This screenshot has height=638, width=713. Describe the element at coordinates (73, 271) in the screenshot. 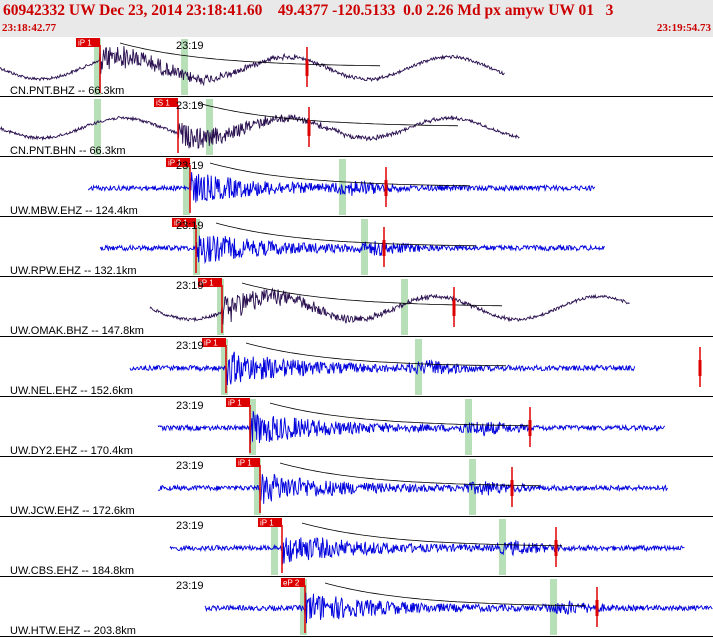

I see `station-label: UW.RPW.EHZ -- 132.1km` at that location.